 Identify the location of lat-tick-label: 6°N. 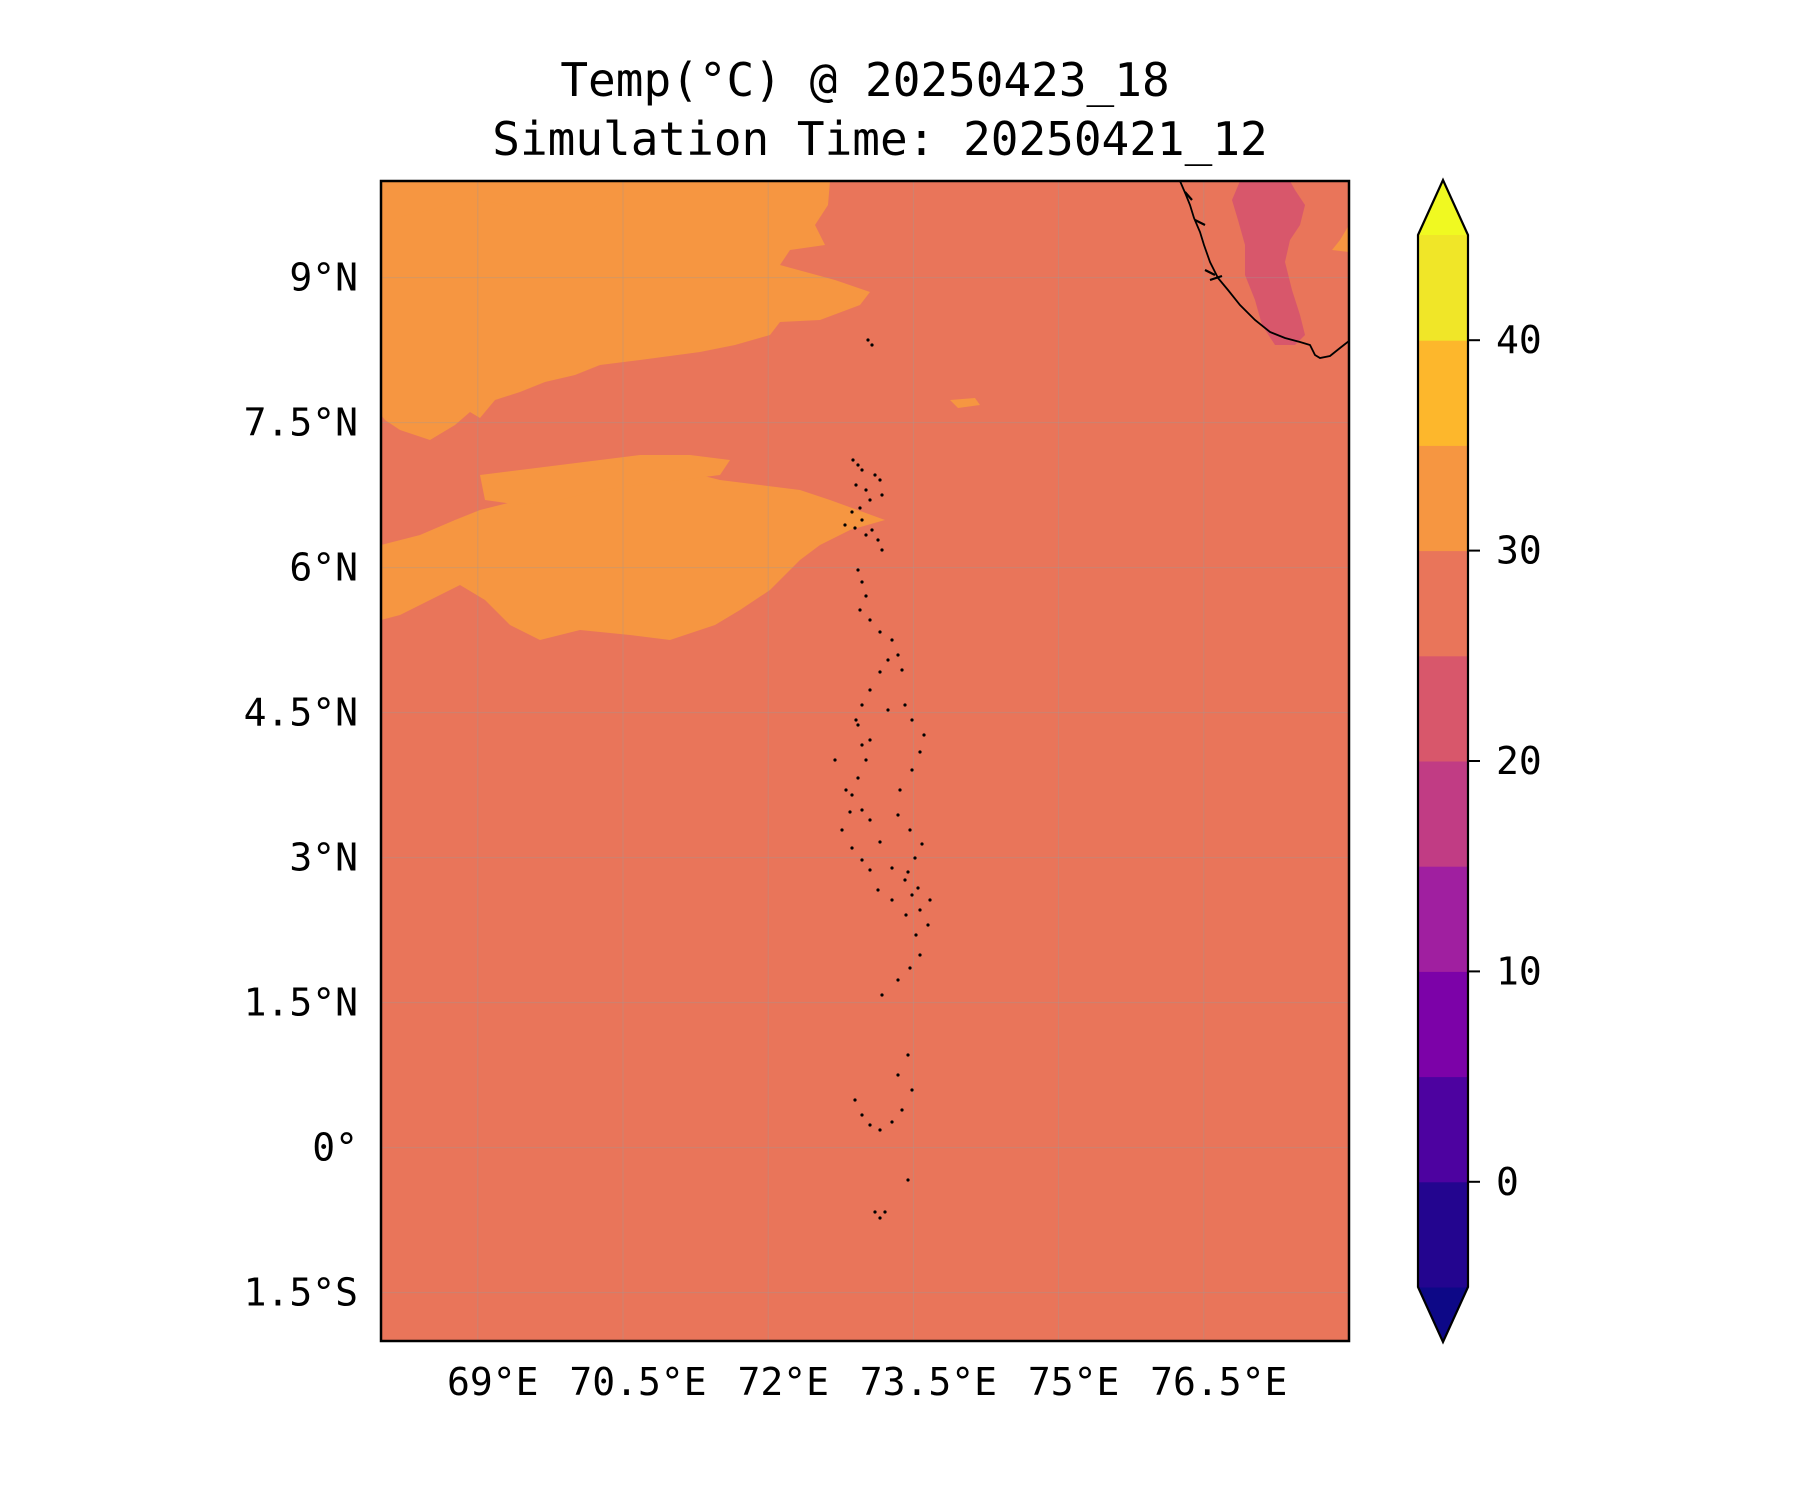
(323, 568).